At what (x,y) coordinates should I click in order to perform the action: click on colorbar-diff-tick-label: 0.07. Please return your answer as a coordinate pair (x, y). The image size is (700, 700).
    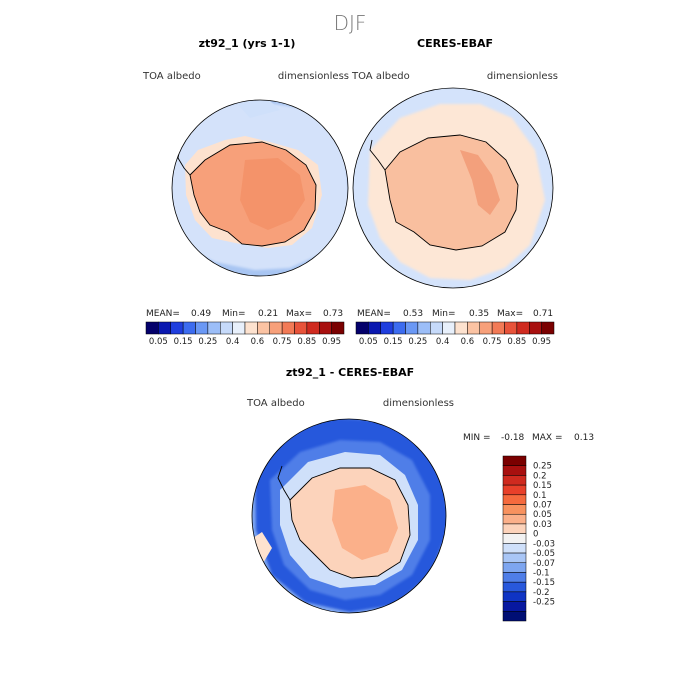
    Looking at the image, I should click on (542, 506).